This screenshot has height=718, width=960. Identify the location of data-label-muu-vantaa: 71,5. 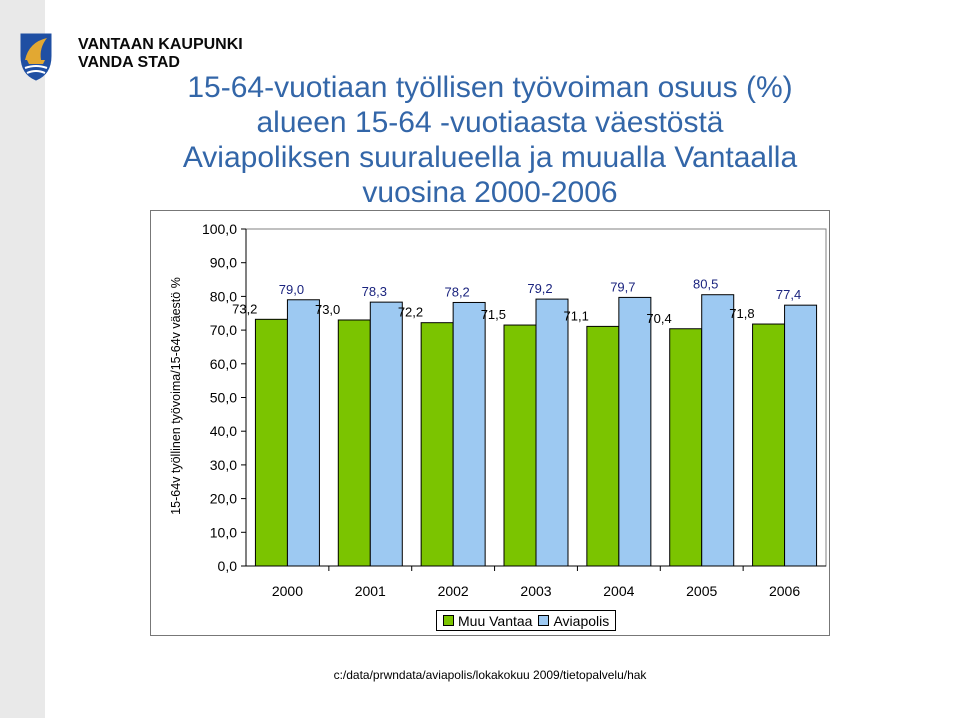
(493, 314).